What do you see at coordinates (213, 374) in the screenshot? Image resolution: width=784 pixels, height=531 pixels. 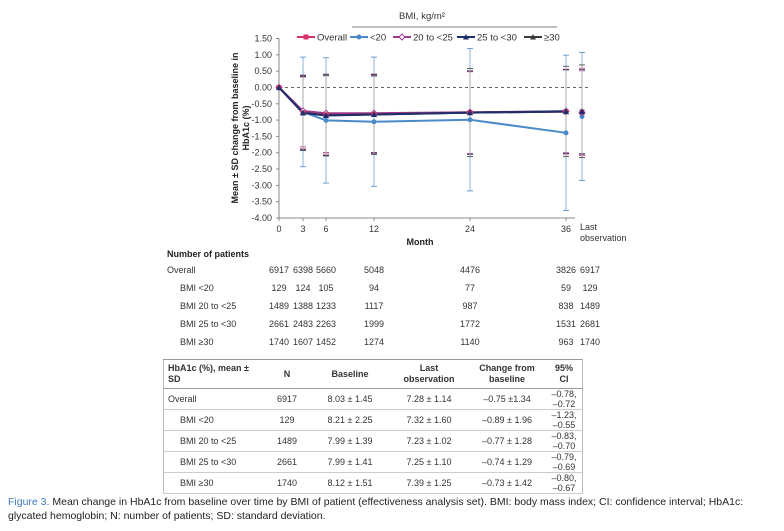 I see `header-hba1c: HbA1c (%), mean ± SD` at bounding box center [213, 374].